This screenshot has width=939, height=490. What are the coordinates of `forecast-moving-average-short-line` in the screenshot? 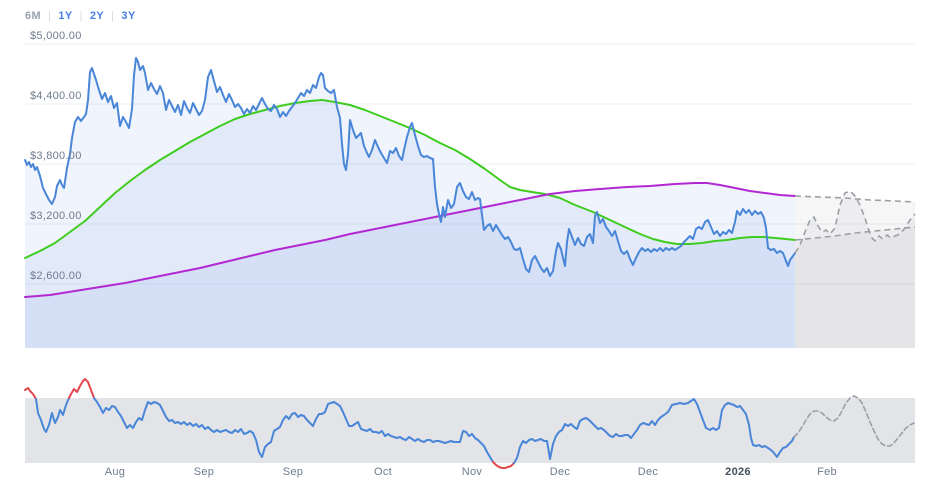 It's located at (855, 233).